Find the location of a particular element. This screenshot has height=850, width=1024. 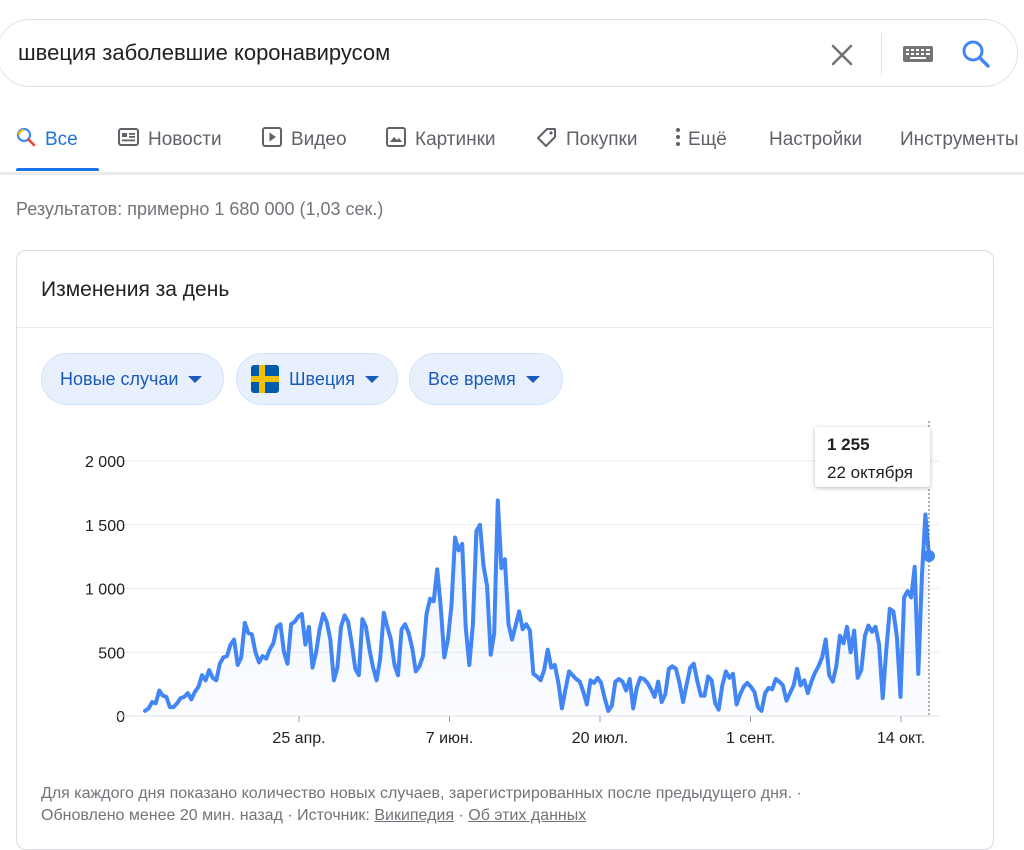

tab-label: Новости is located at coordinates (185, 139).